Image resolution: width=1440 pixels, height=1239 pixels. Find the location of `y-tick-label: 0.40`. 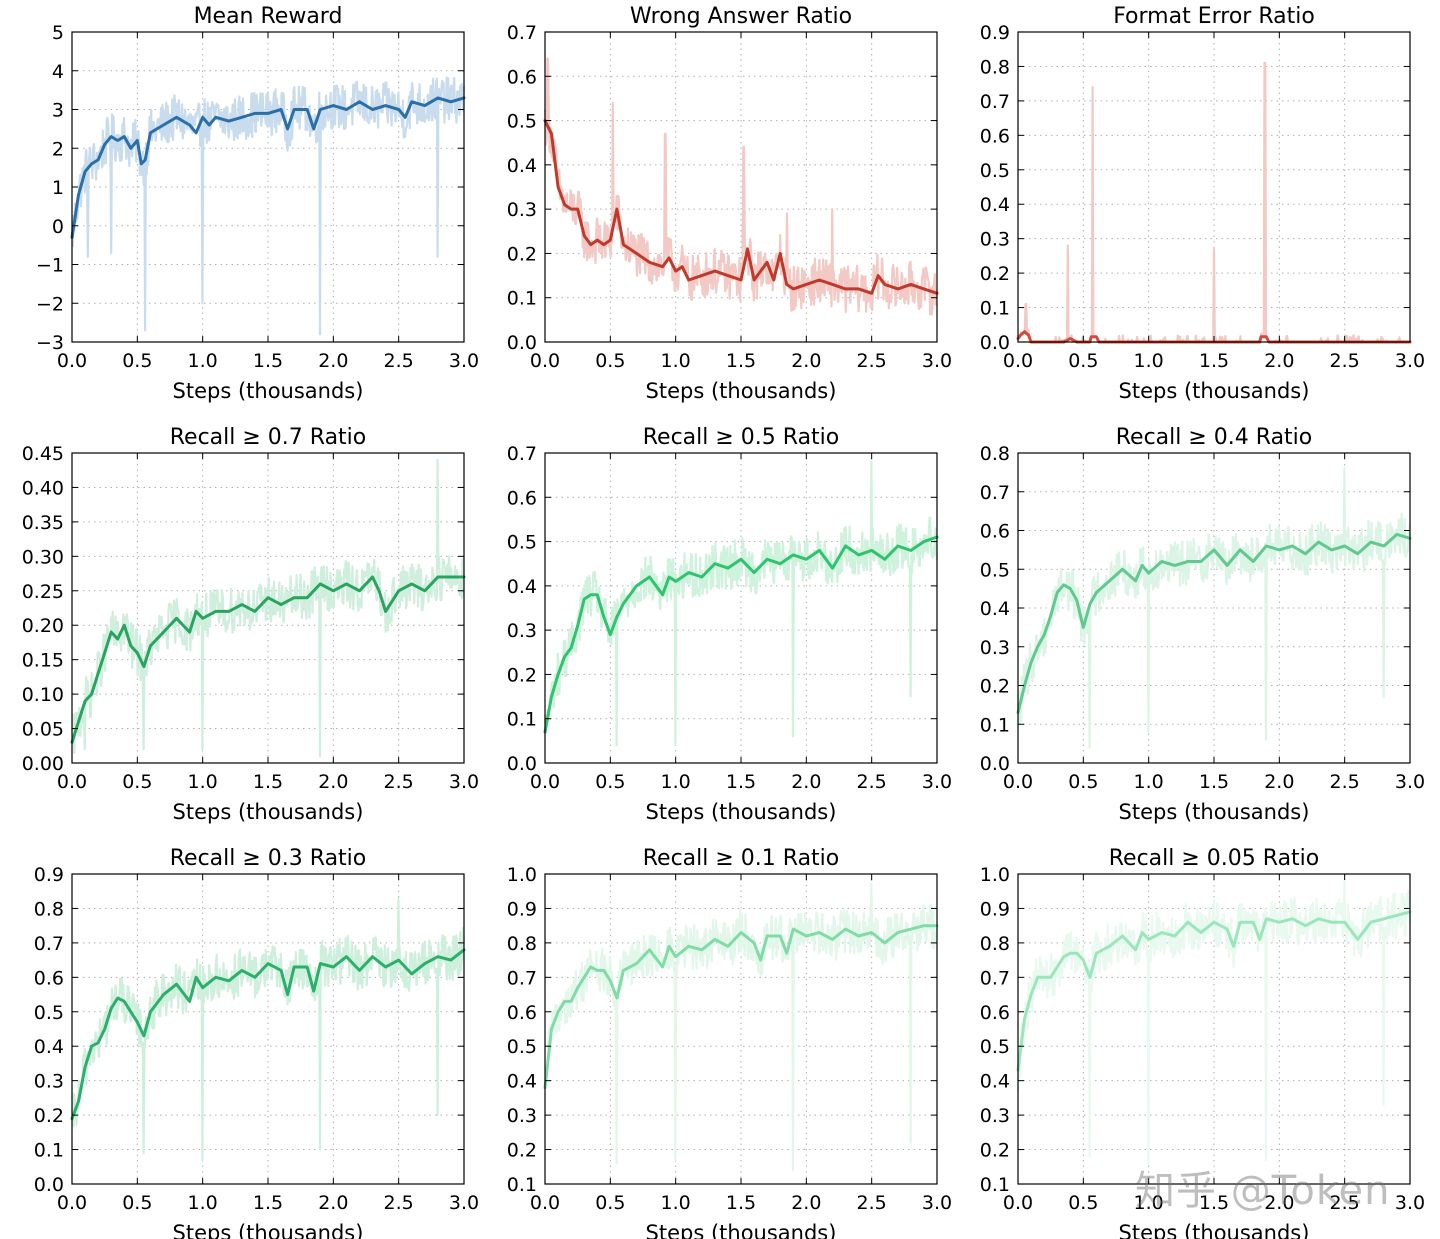

y-tick-label: 0.40 is located at coordinates (43, 488).